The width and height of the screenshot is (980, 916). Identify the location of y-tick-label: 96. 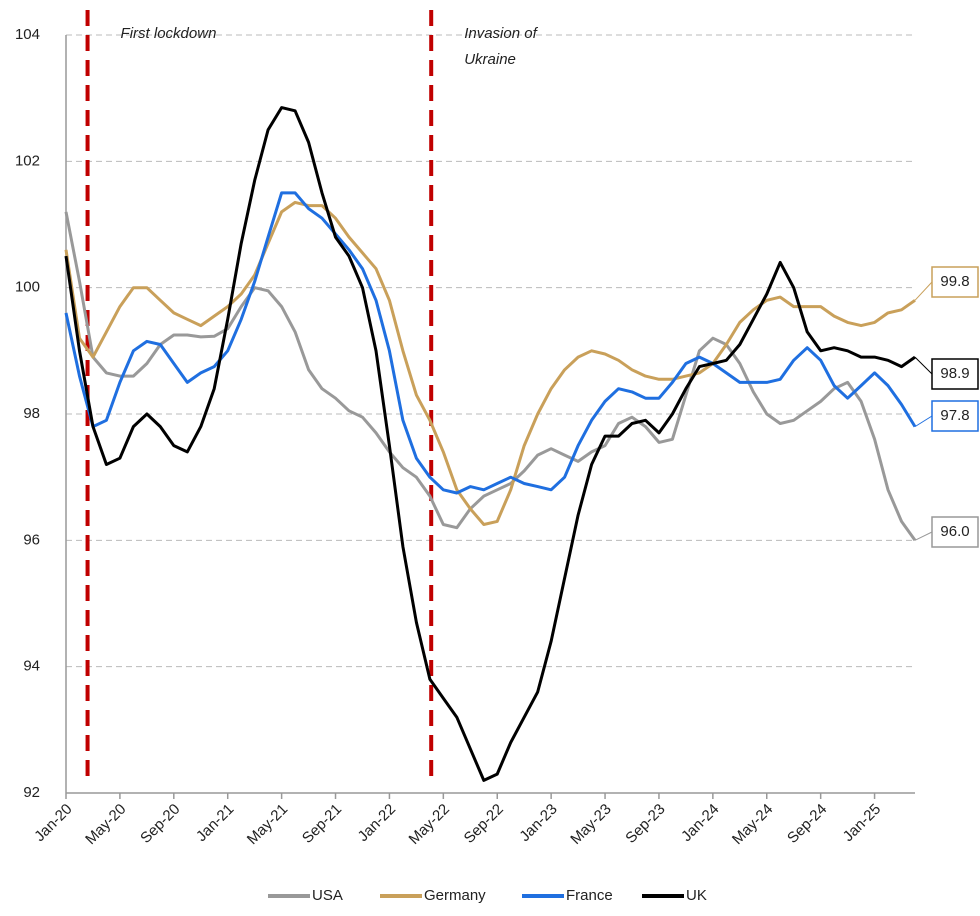
(31, 539).